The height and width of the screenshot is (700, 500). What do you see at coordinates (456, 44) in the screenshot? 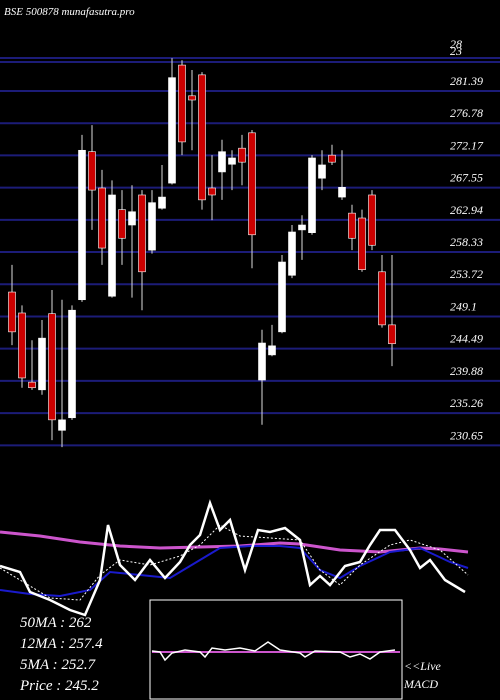
I see `top-label: 28` at bounding box center [456, 44].